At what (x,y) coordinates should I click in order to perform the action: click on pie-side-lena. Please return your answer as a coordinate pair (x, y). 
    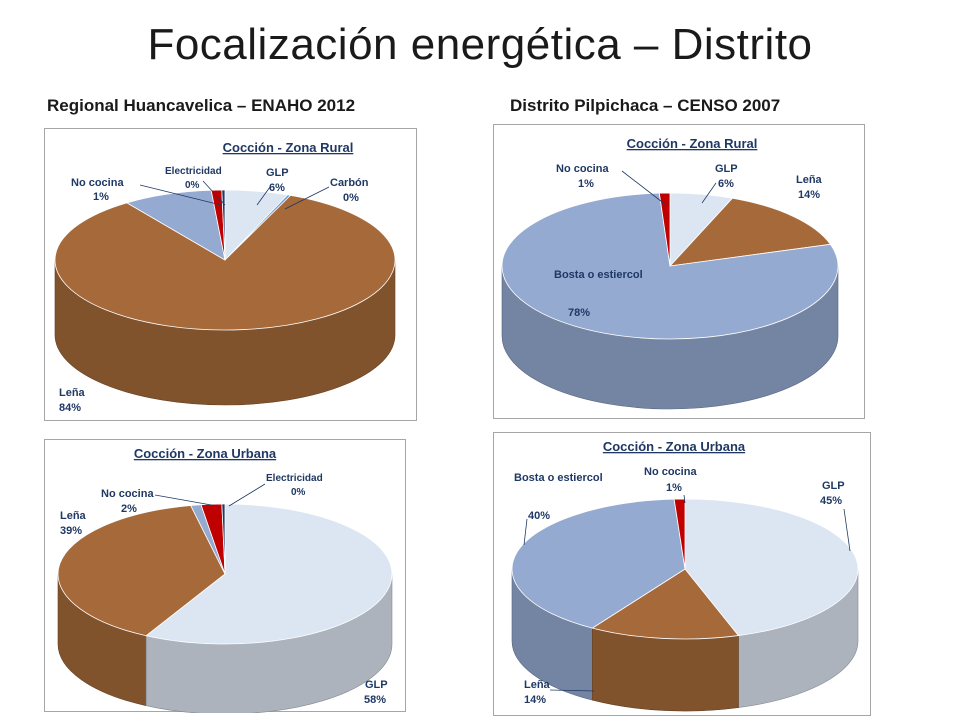
    Looking at the image, I should click on (665, 669).